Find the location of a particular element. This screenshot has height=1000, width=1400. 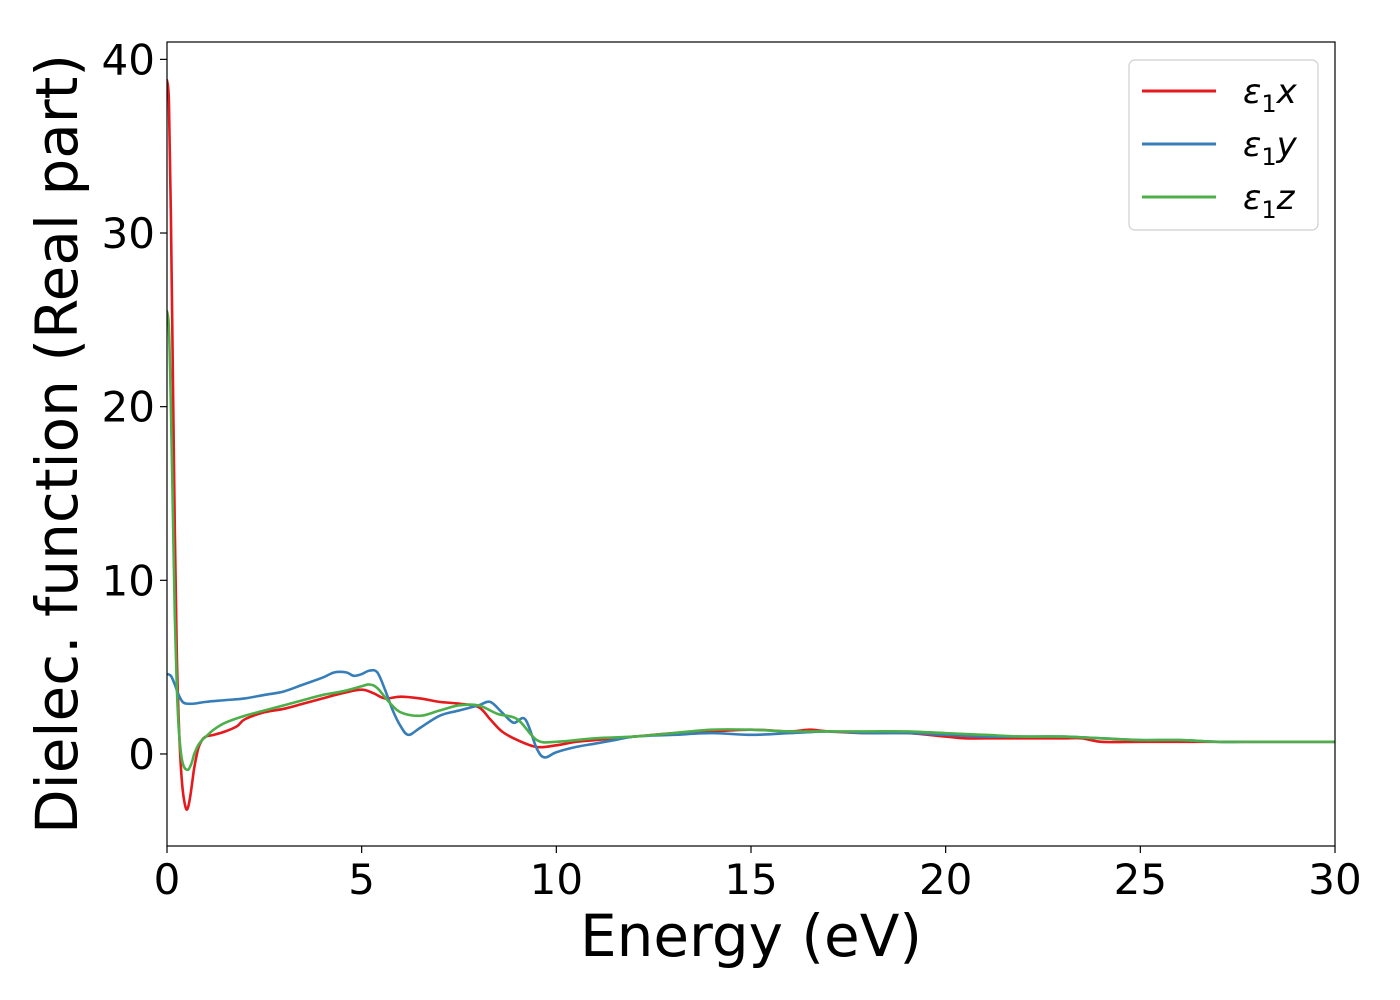

x-tick-label: 20 is located at coordinates (945, 879).